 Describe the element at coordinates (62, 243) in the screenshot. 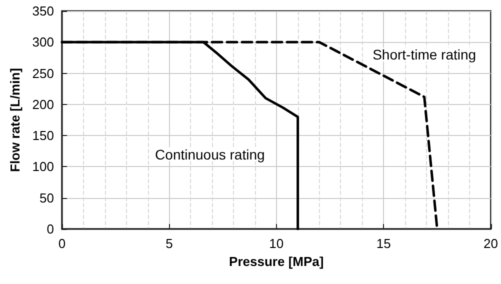

I see `x-tick-label: 0` at that location.